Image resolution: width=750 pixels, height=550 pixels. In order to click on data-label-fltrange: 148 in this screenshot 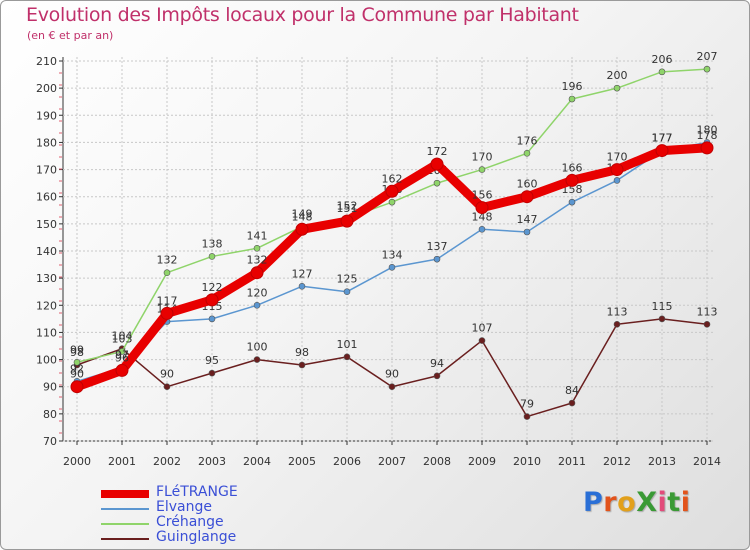, I will do `click(302, 216)`.